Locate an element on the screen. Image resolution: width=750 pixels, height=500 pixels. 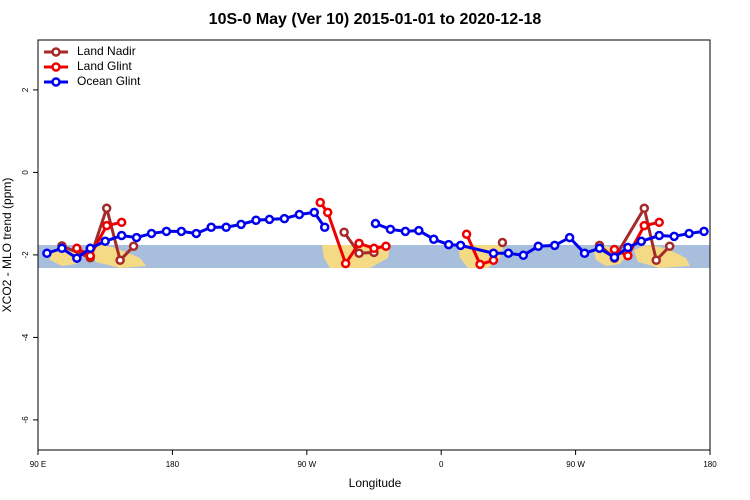
legend-label: Ocean Glint is located at coordinates (109, 81).